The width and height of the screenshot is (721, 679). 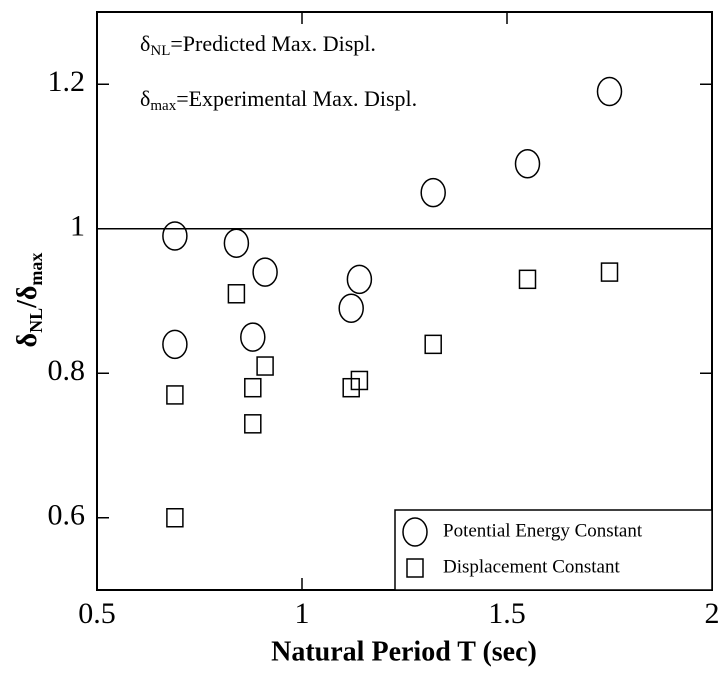 What do you see at coordinates (302, 613) in the screenshot?
I see `x-tick-label: 1` at bounding box center [302, 613].